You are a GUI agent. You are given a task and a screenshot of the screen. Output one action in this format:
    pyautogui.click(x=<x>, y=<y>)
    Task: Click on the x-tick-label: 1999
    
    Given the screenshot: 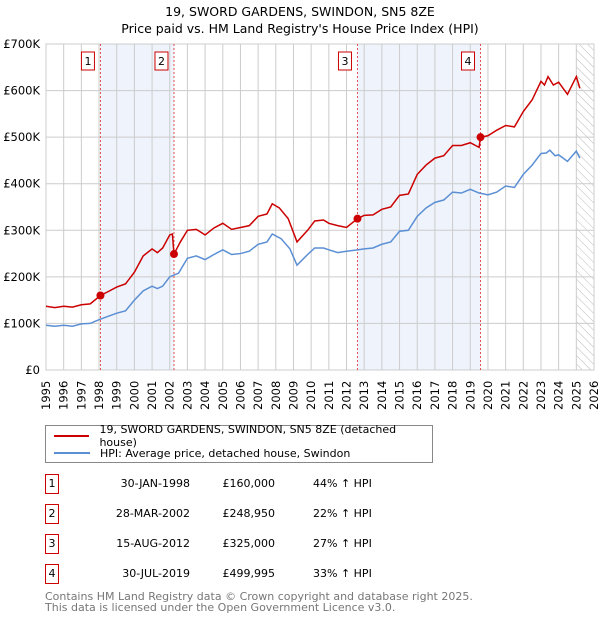 What is the action you would take?
    pyautogui.click(x=117, y=395)
    